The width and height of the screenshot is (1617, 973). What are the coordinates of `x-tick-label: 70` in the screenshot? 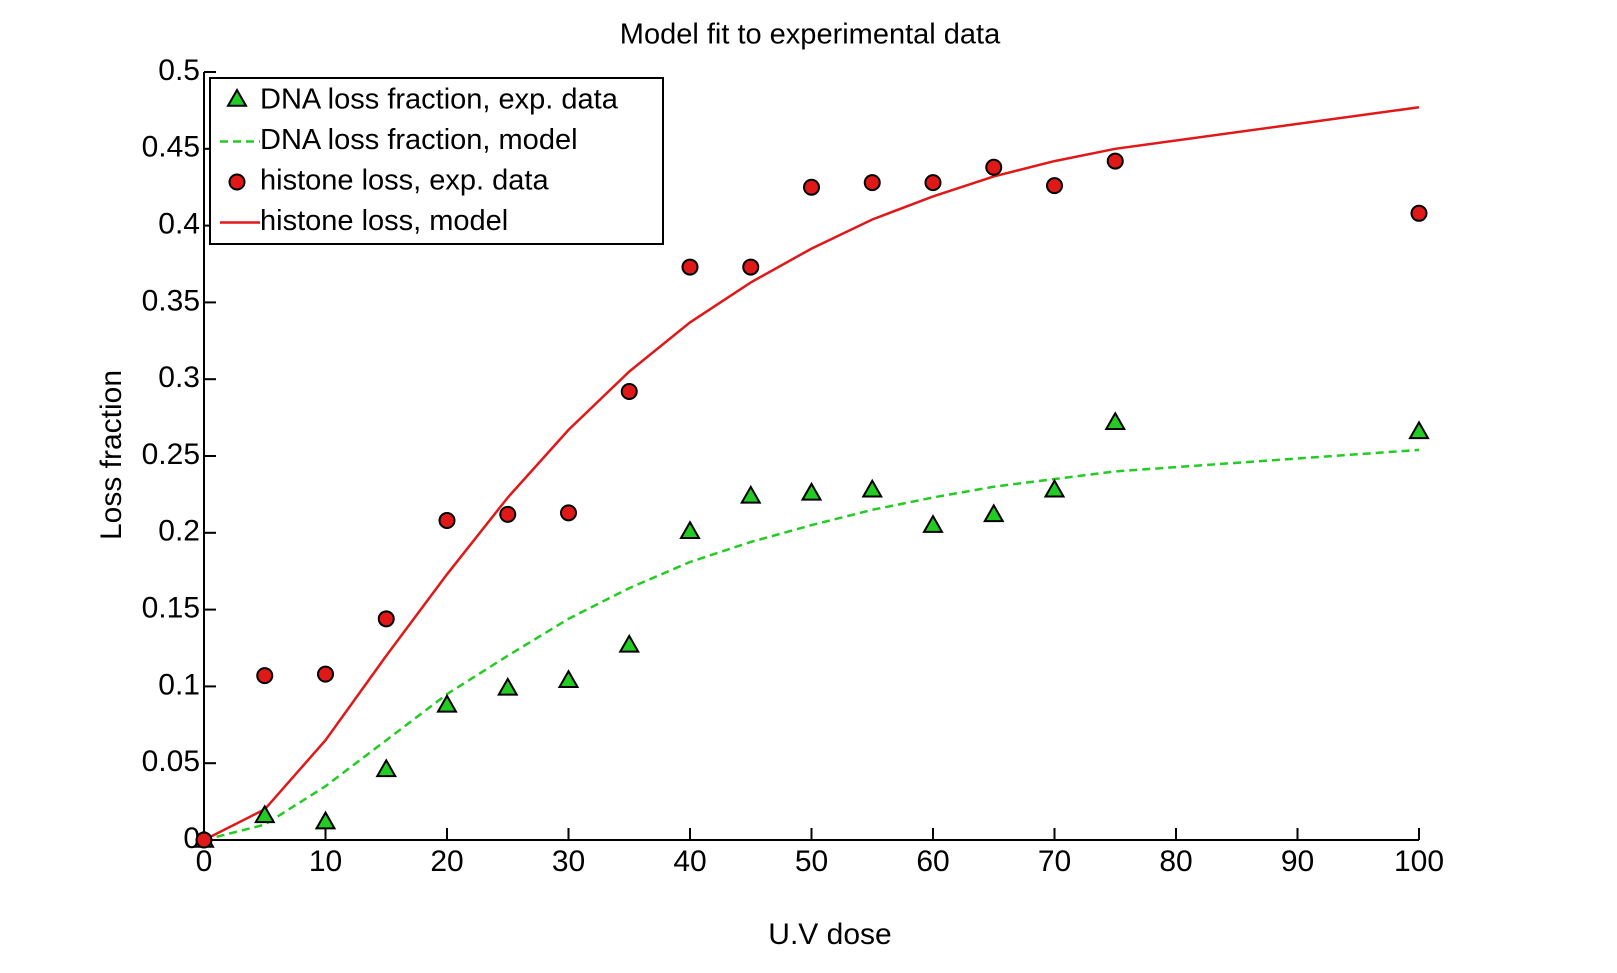 It's located at (1054, 861).